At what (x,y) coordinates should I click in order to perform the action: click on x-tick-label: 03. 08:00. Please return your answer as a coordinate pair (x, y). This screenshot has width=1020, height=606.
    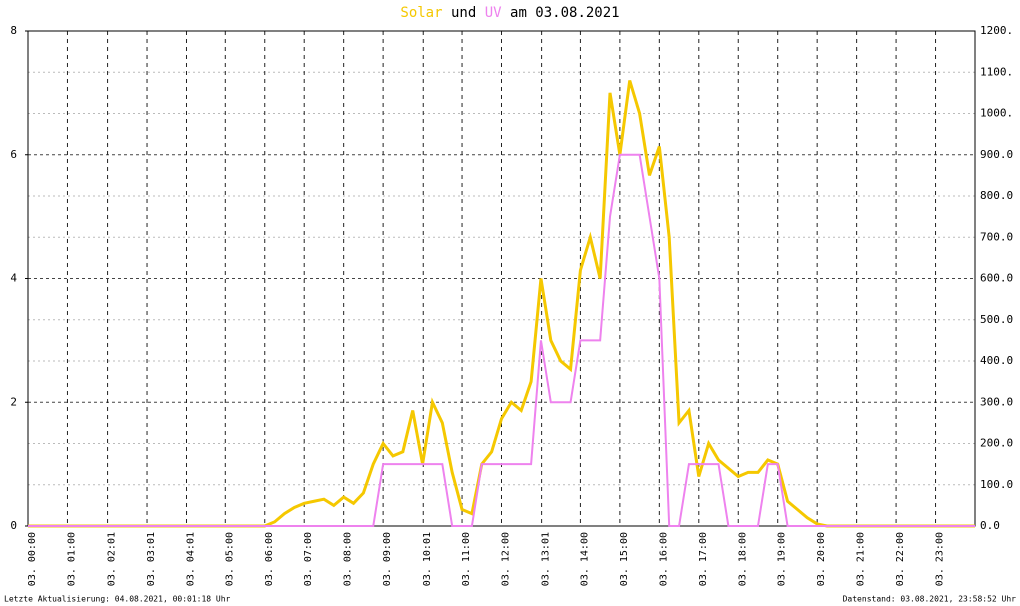
    Looking at the image, I should click on (348, 559).